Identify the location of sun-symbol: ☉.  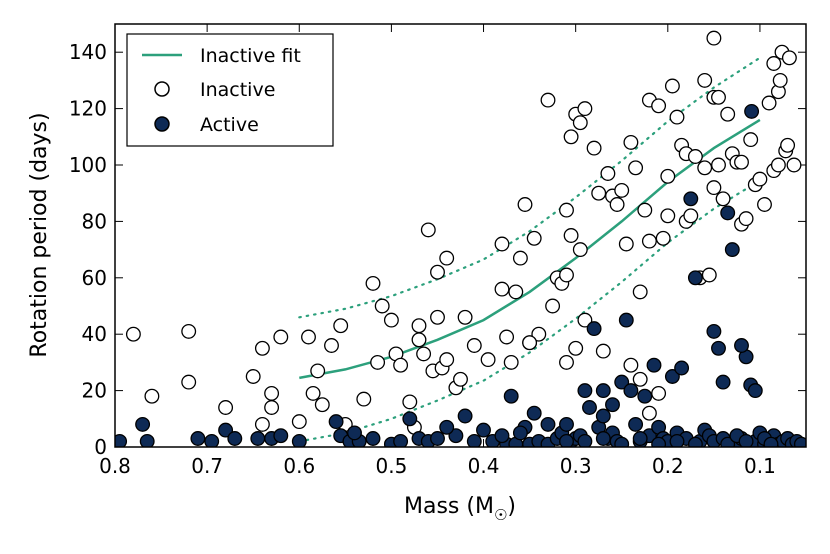
(500, 515).